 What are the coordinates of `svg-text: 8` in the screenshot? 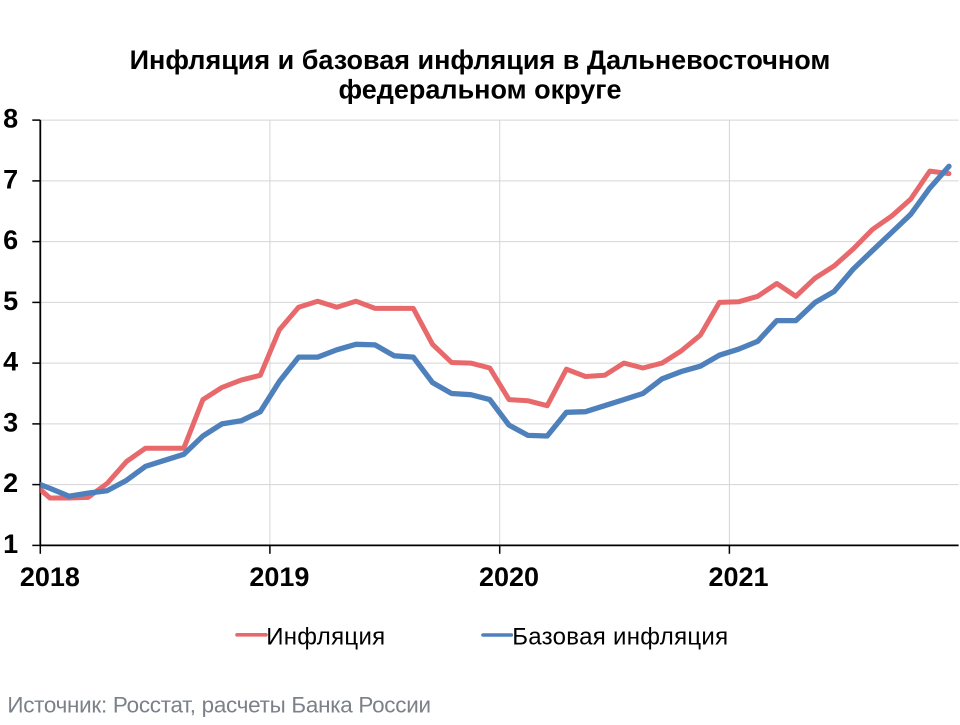 It's located at (10, 119).